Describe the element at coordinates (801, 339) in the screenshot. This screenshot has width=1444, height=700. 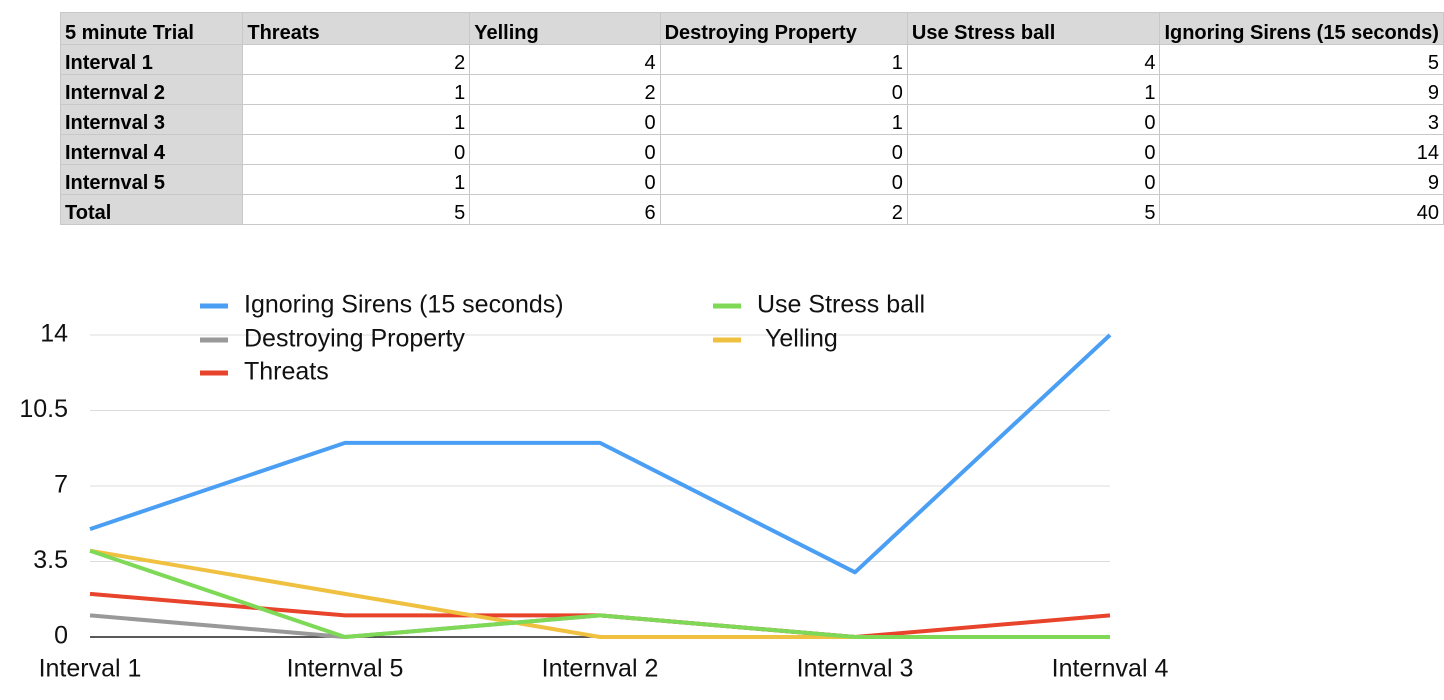
I see `legend-label: Yelling` at that location.